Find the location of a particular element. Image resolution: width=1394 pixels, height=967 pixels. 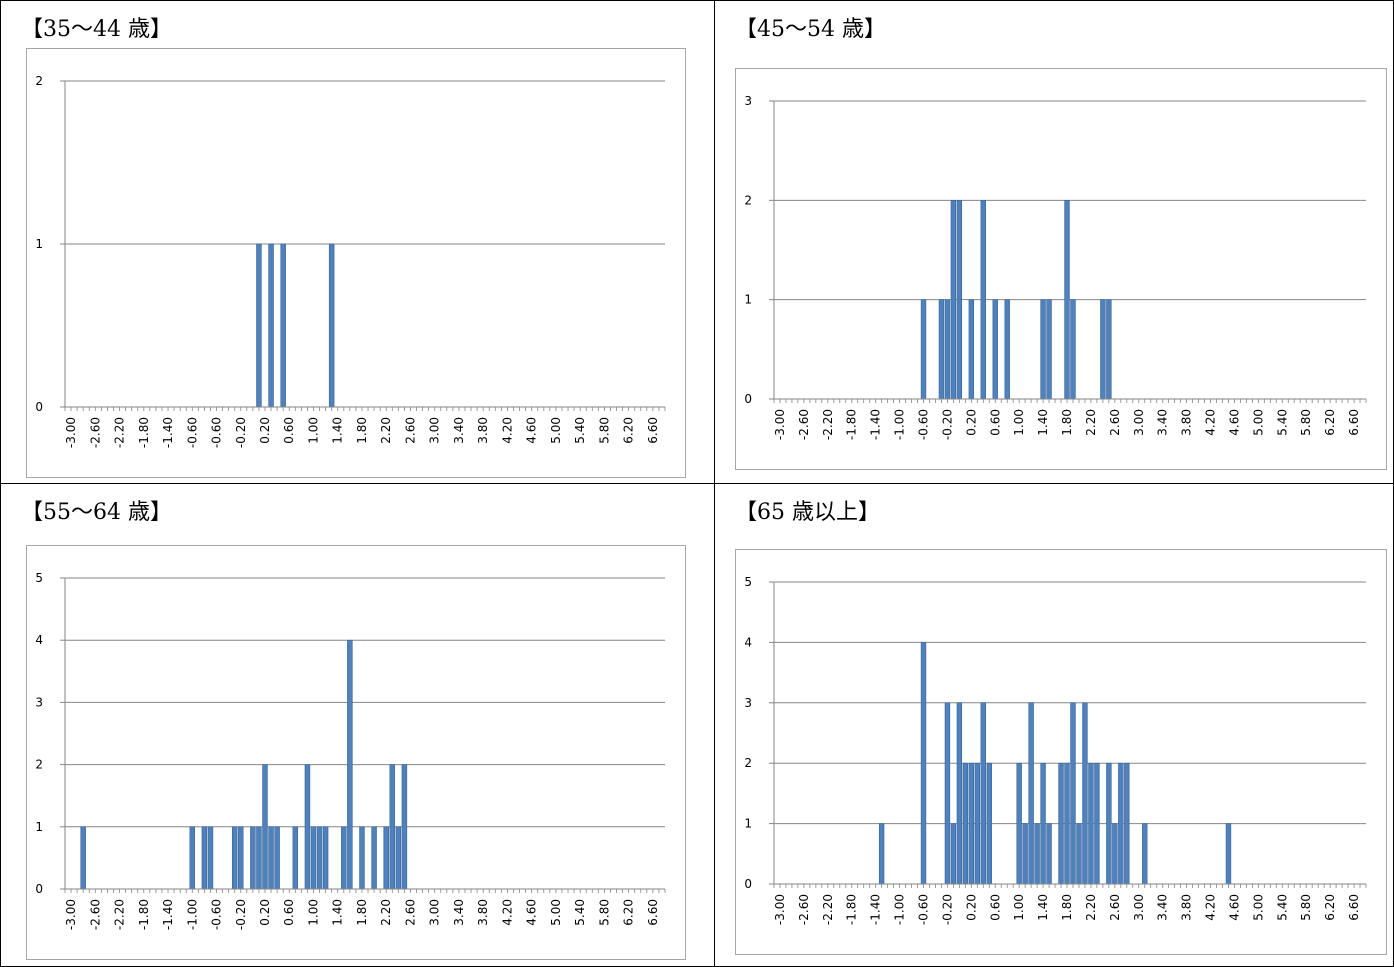

y-tick-label: 4 is located at coordinates (39, 640).